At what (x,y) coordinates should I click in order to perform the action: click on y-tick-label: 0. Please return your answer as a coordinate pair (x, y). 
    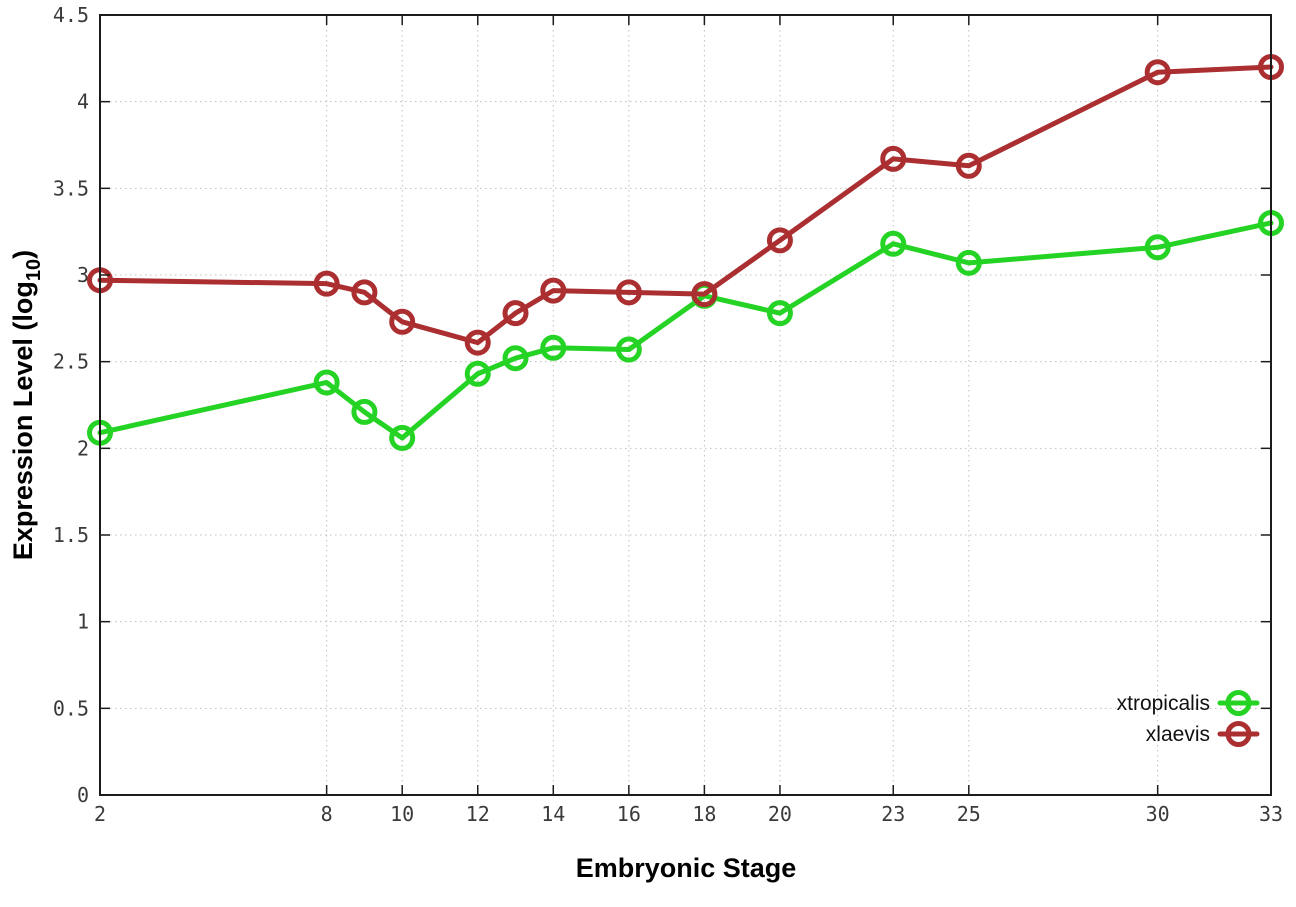
    Looking at the image, I should click on (83, 795).